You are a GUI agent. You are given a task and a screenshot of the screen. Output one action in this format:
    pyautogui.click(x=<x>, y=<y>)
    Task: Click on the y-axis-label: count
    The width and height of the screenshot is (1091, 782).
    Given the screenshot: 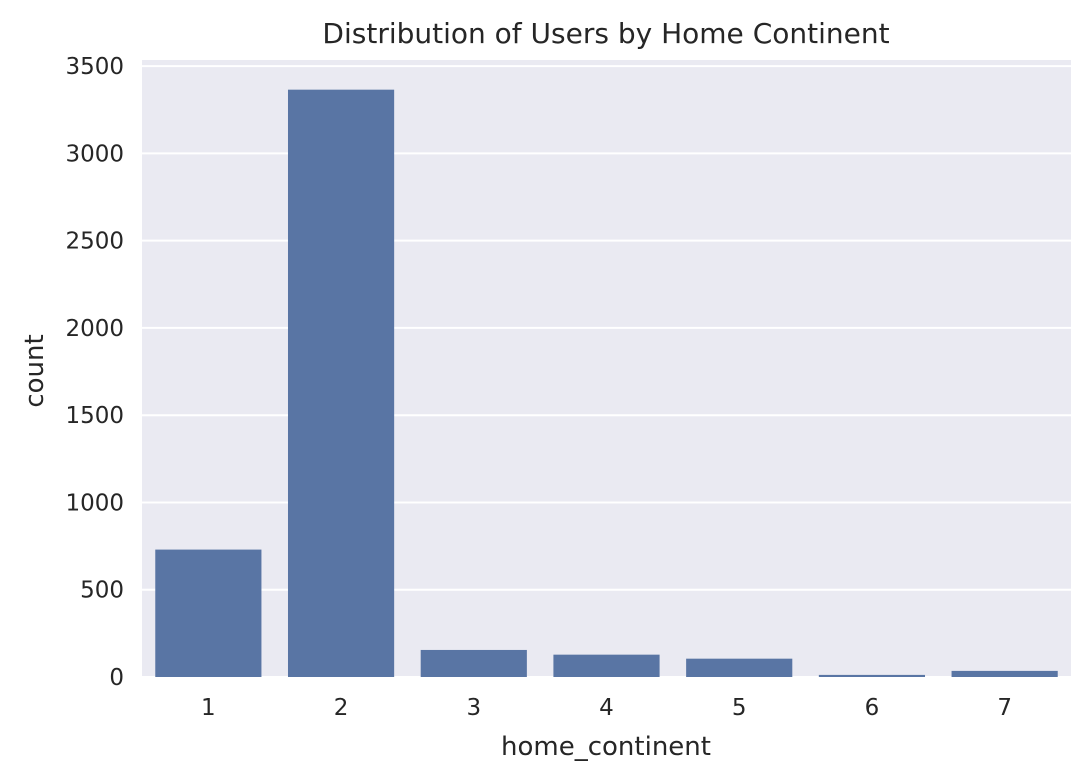 What is the action you would take?
    pyautogui.click(x=35, y=370)
    